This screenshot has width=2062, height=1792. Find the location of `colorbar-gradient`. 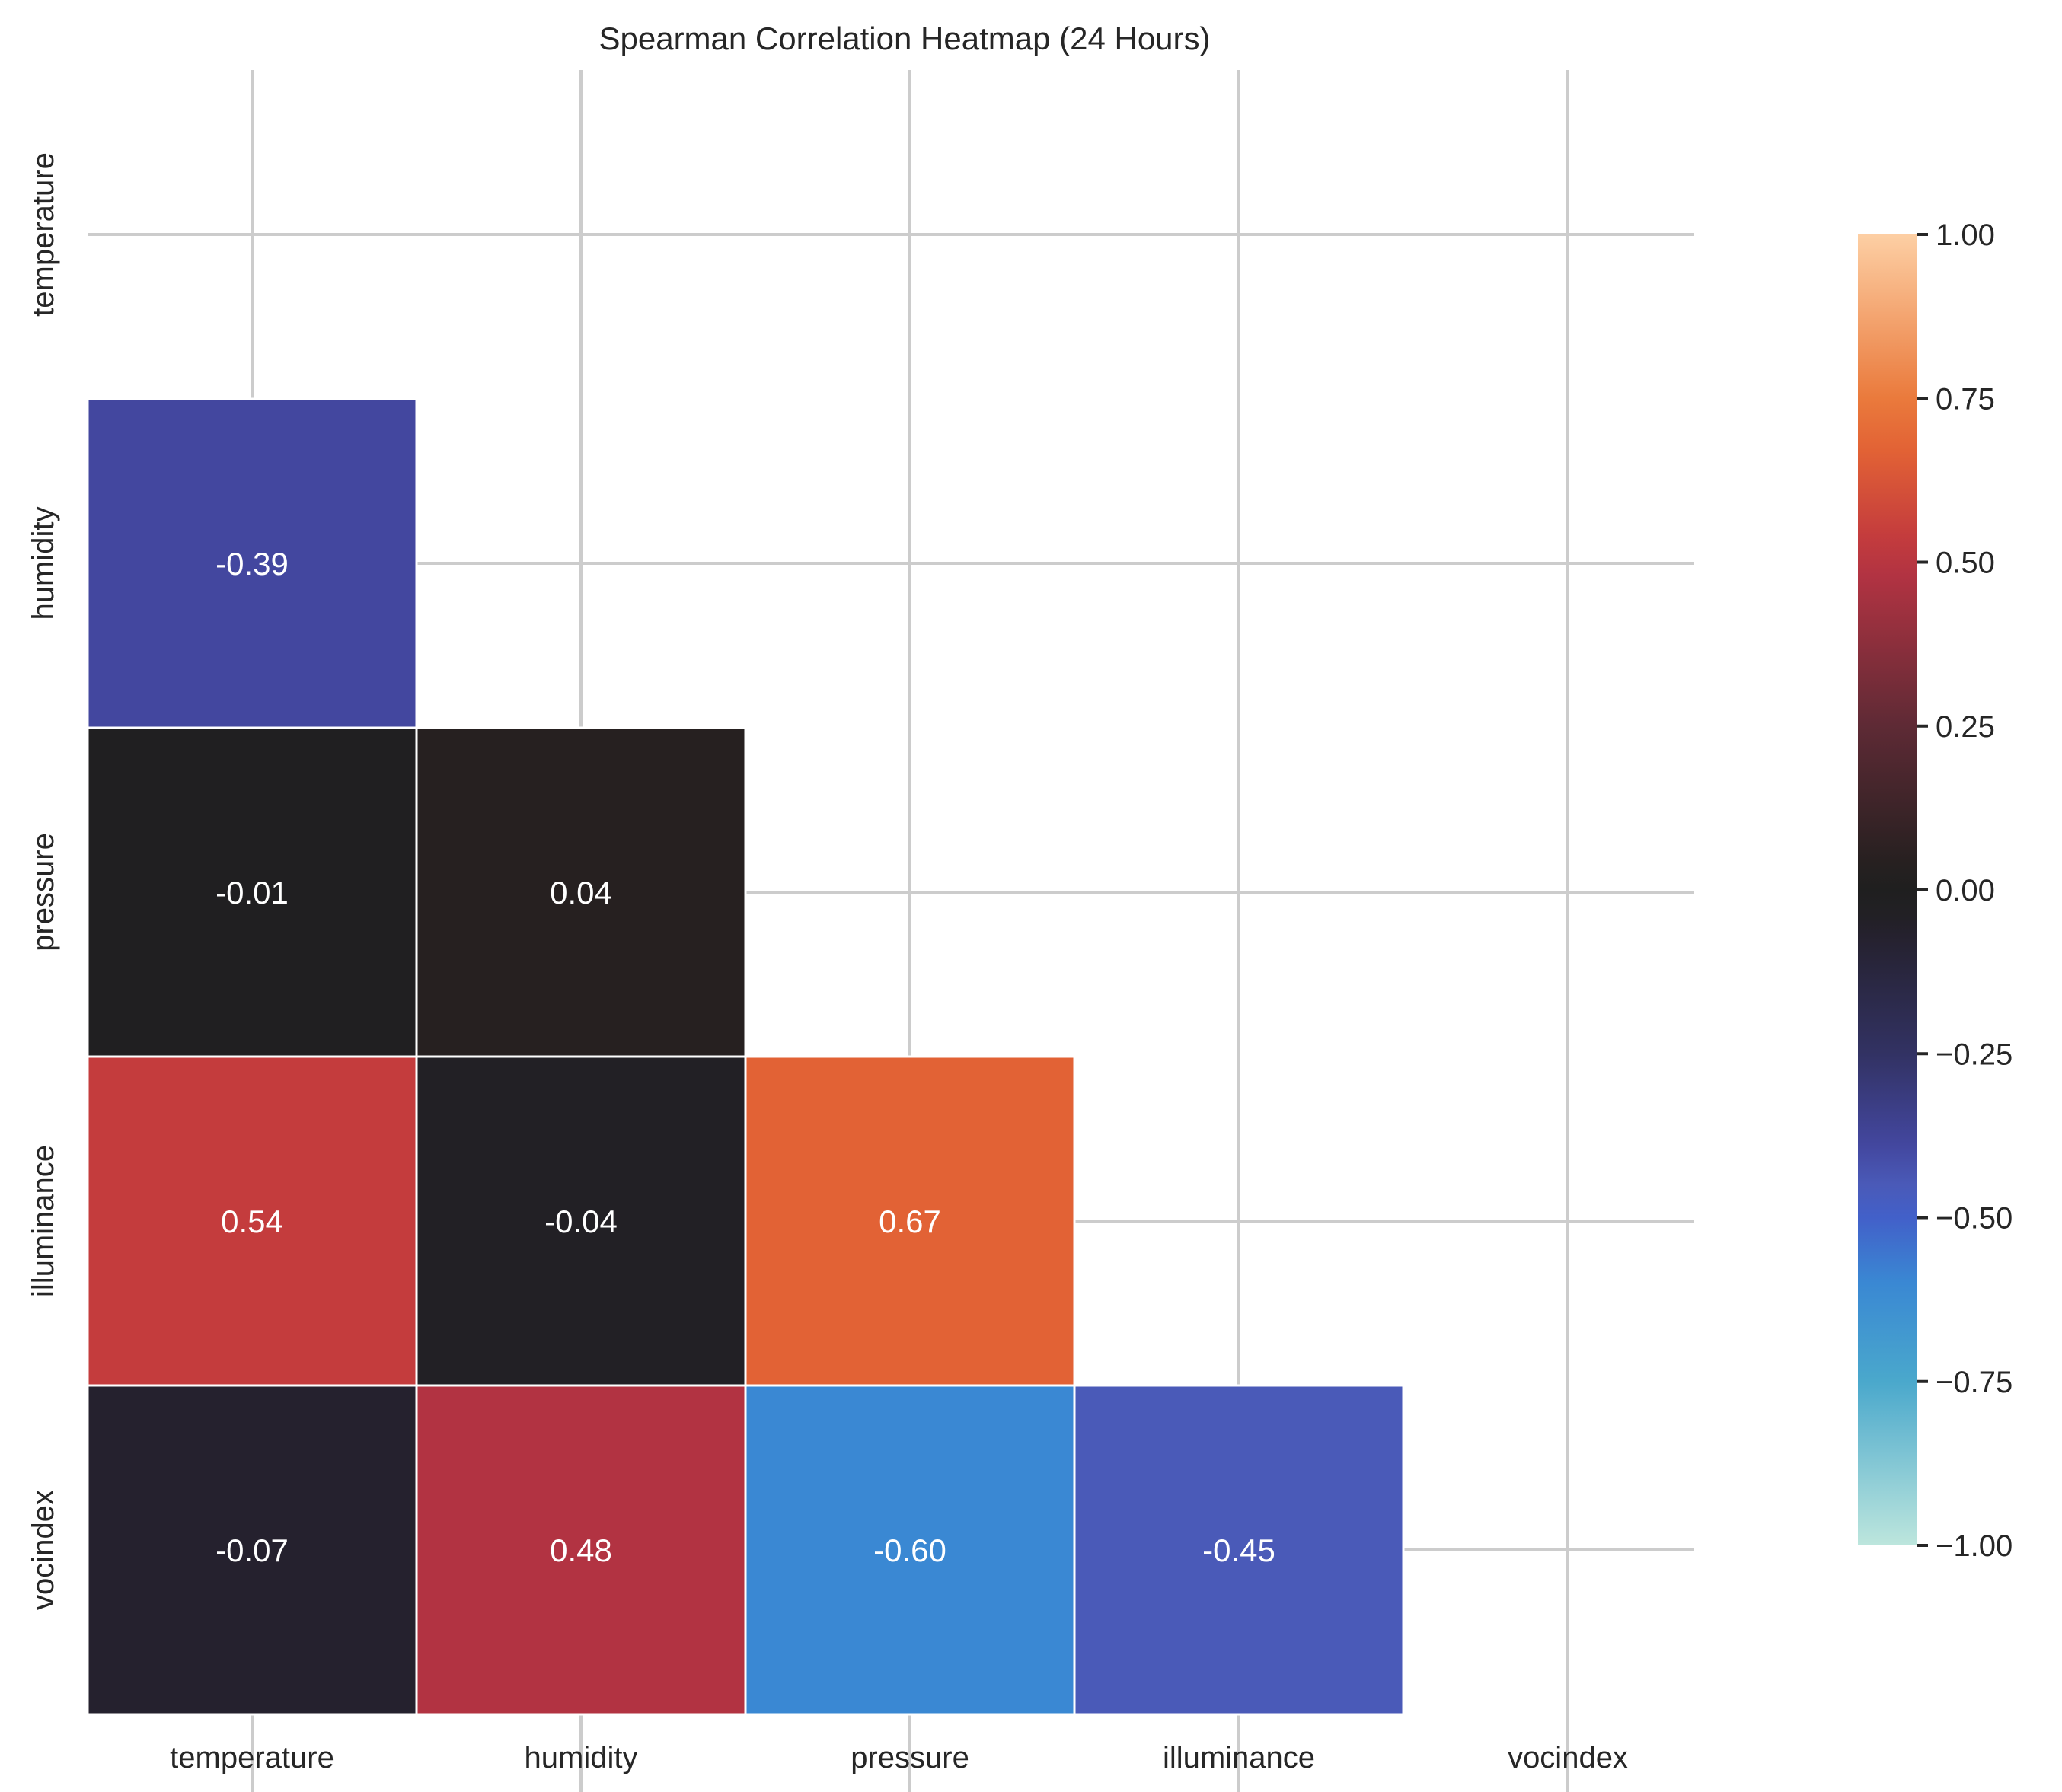

colorbar-gradient is located at coordinates (1887, 889).